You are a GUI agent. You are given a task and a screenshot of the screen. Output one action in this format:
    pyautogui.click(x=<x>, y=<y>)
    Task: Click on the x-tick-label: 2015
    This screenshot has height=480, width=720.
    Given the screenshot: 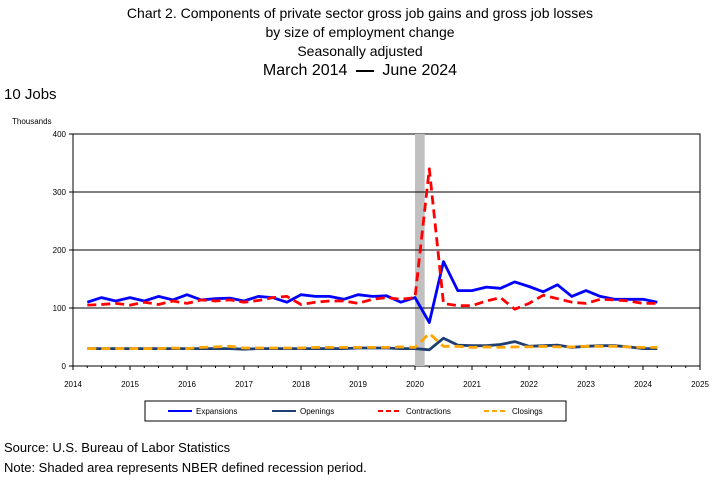 What is the action you would take?
    pyautogui.click(x=130, y=384)
    